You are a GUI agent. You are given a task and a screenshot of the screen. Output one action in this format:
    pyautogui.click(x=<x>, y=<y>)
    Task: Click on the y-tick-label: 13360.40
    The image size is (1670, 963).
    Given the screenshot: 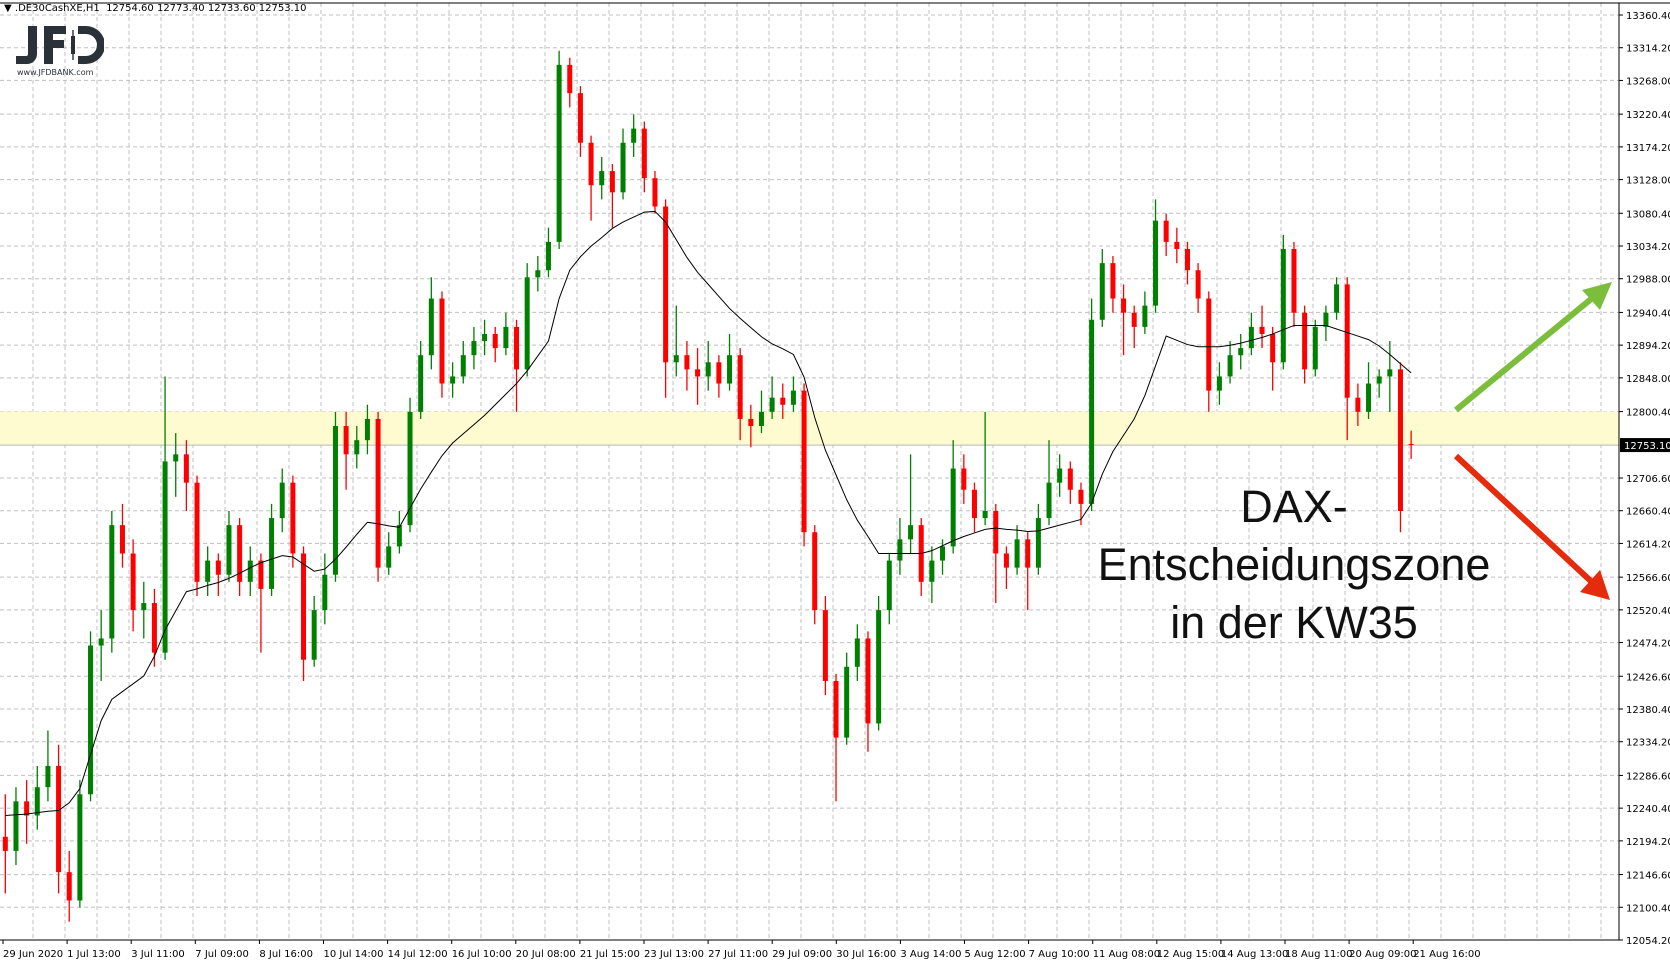 What is the action you would take?
    pyautogui.click(x=1648, y=16)
    